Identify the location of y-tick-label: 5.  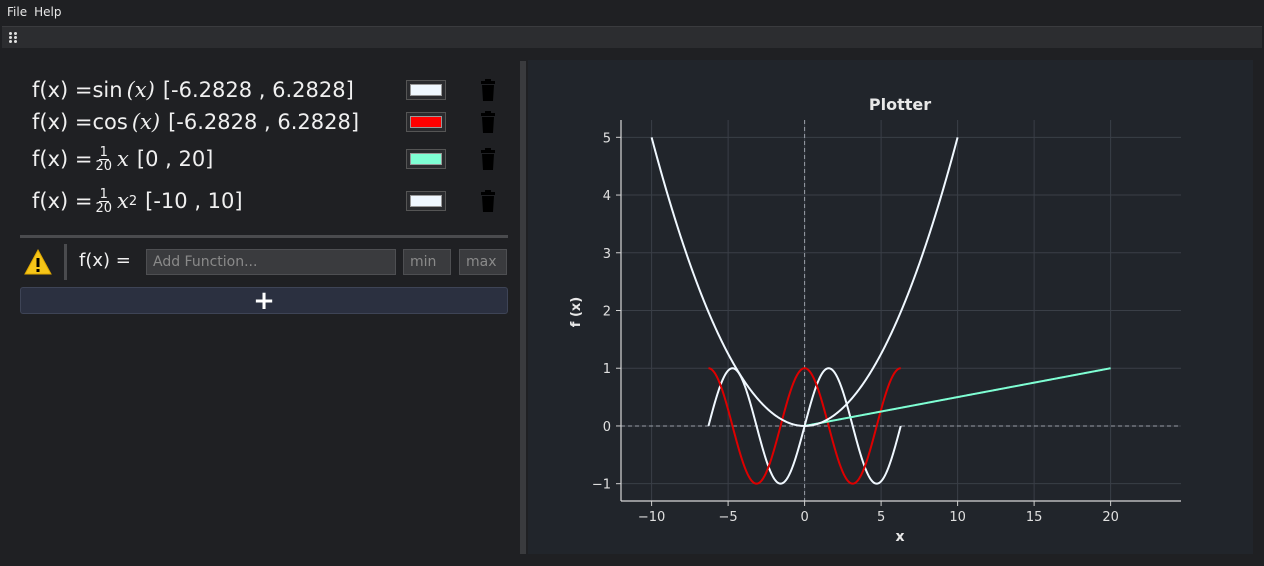
(607, 138).